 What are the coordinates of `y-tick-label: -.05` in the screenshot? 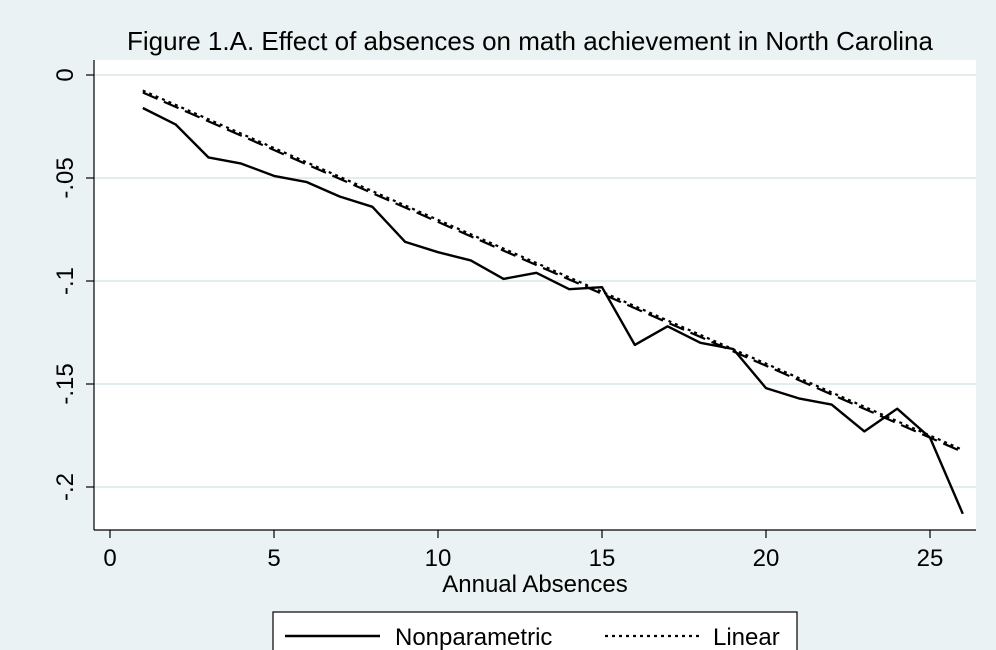 It's located at (65, 177).